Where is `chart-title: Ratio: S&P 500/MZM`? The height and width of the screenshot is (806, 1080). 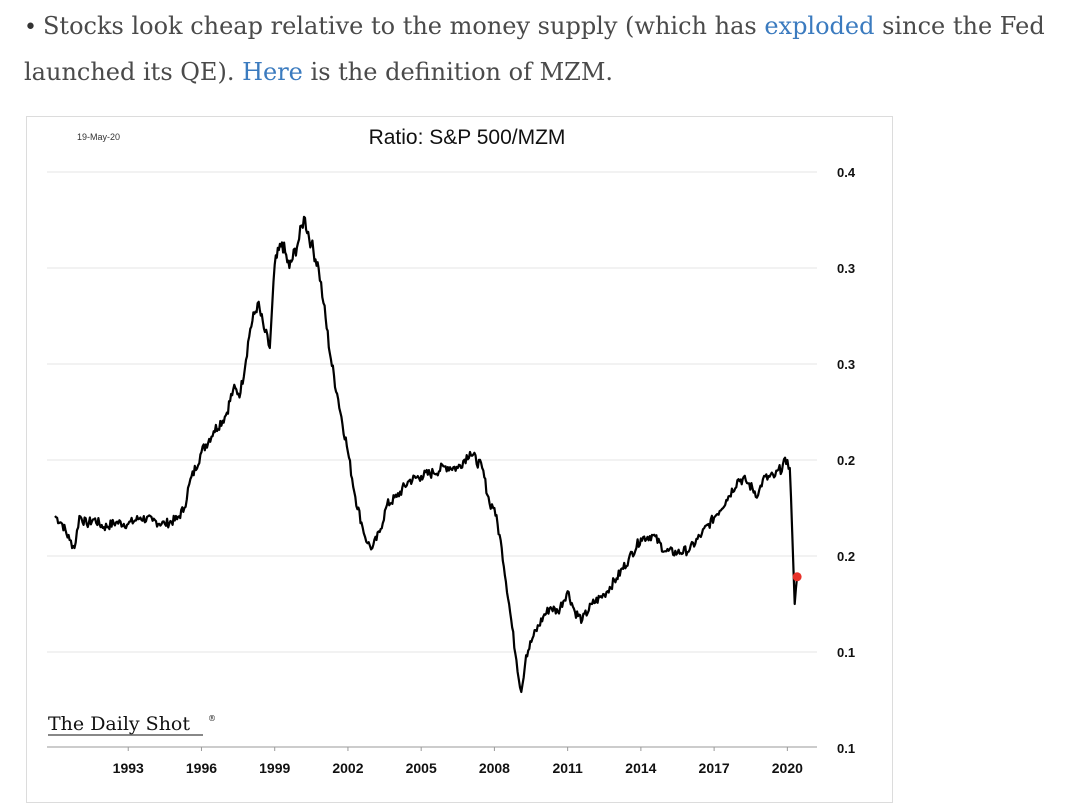
chart-title: Ratio: S&P 500/MZM is located at coordinates (467, 137).